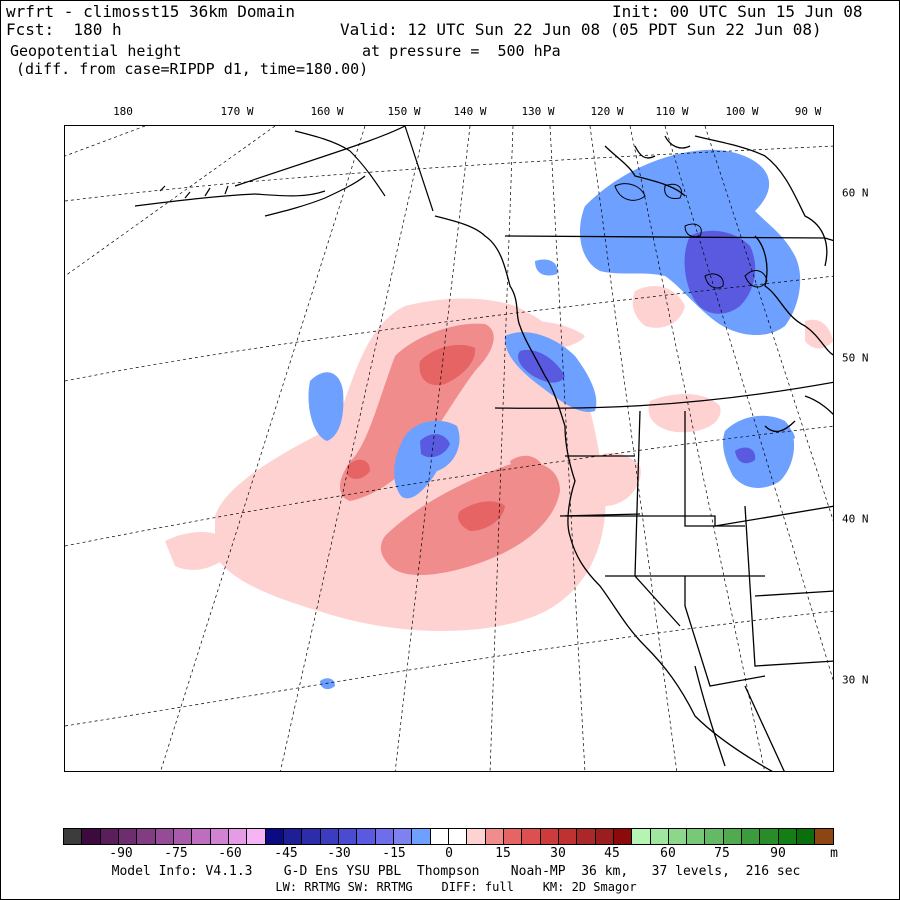 This screenshot has width=900, height=900. What do you see at coordinates (394, 853) in the screenshot?
I see `colorbar-label-m15: -15` at bounding box center [394, 853].